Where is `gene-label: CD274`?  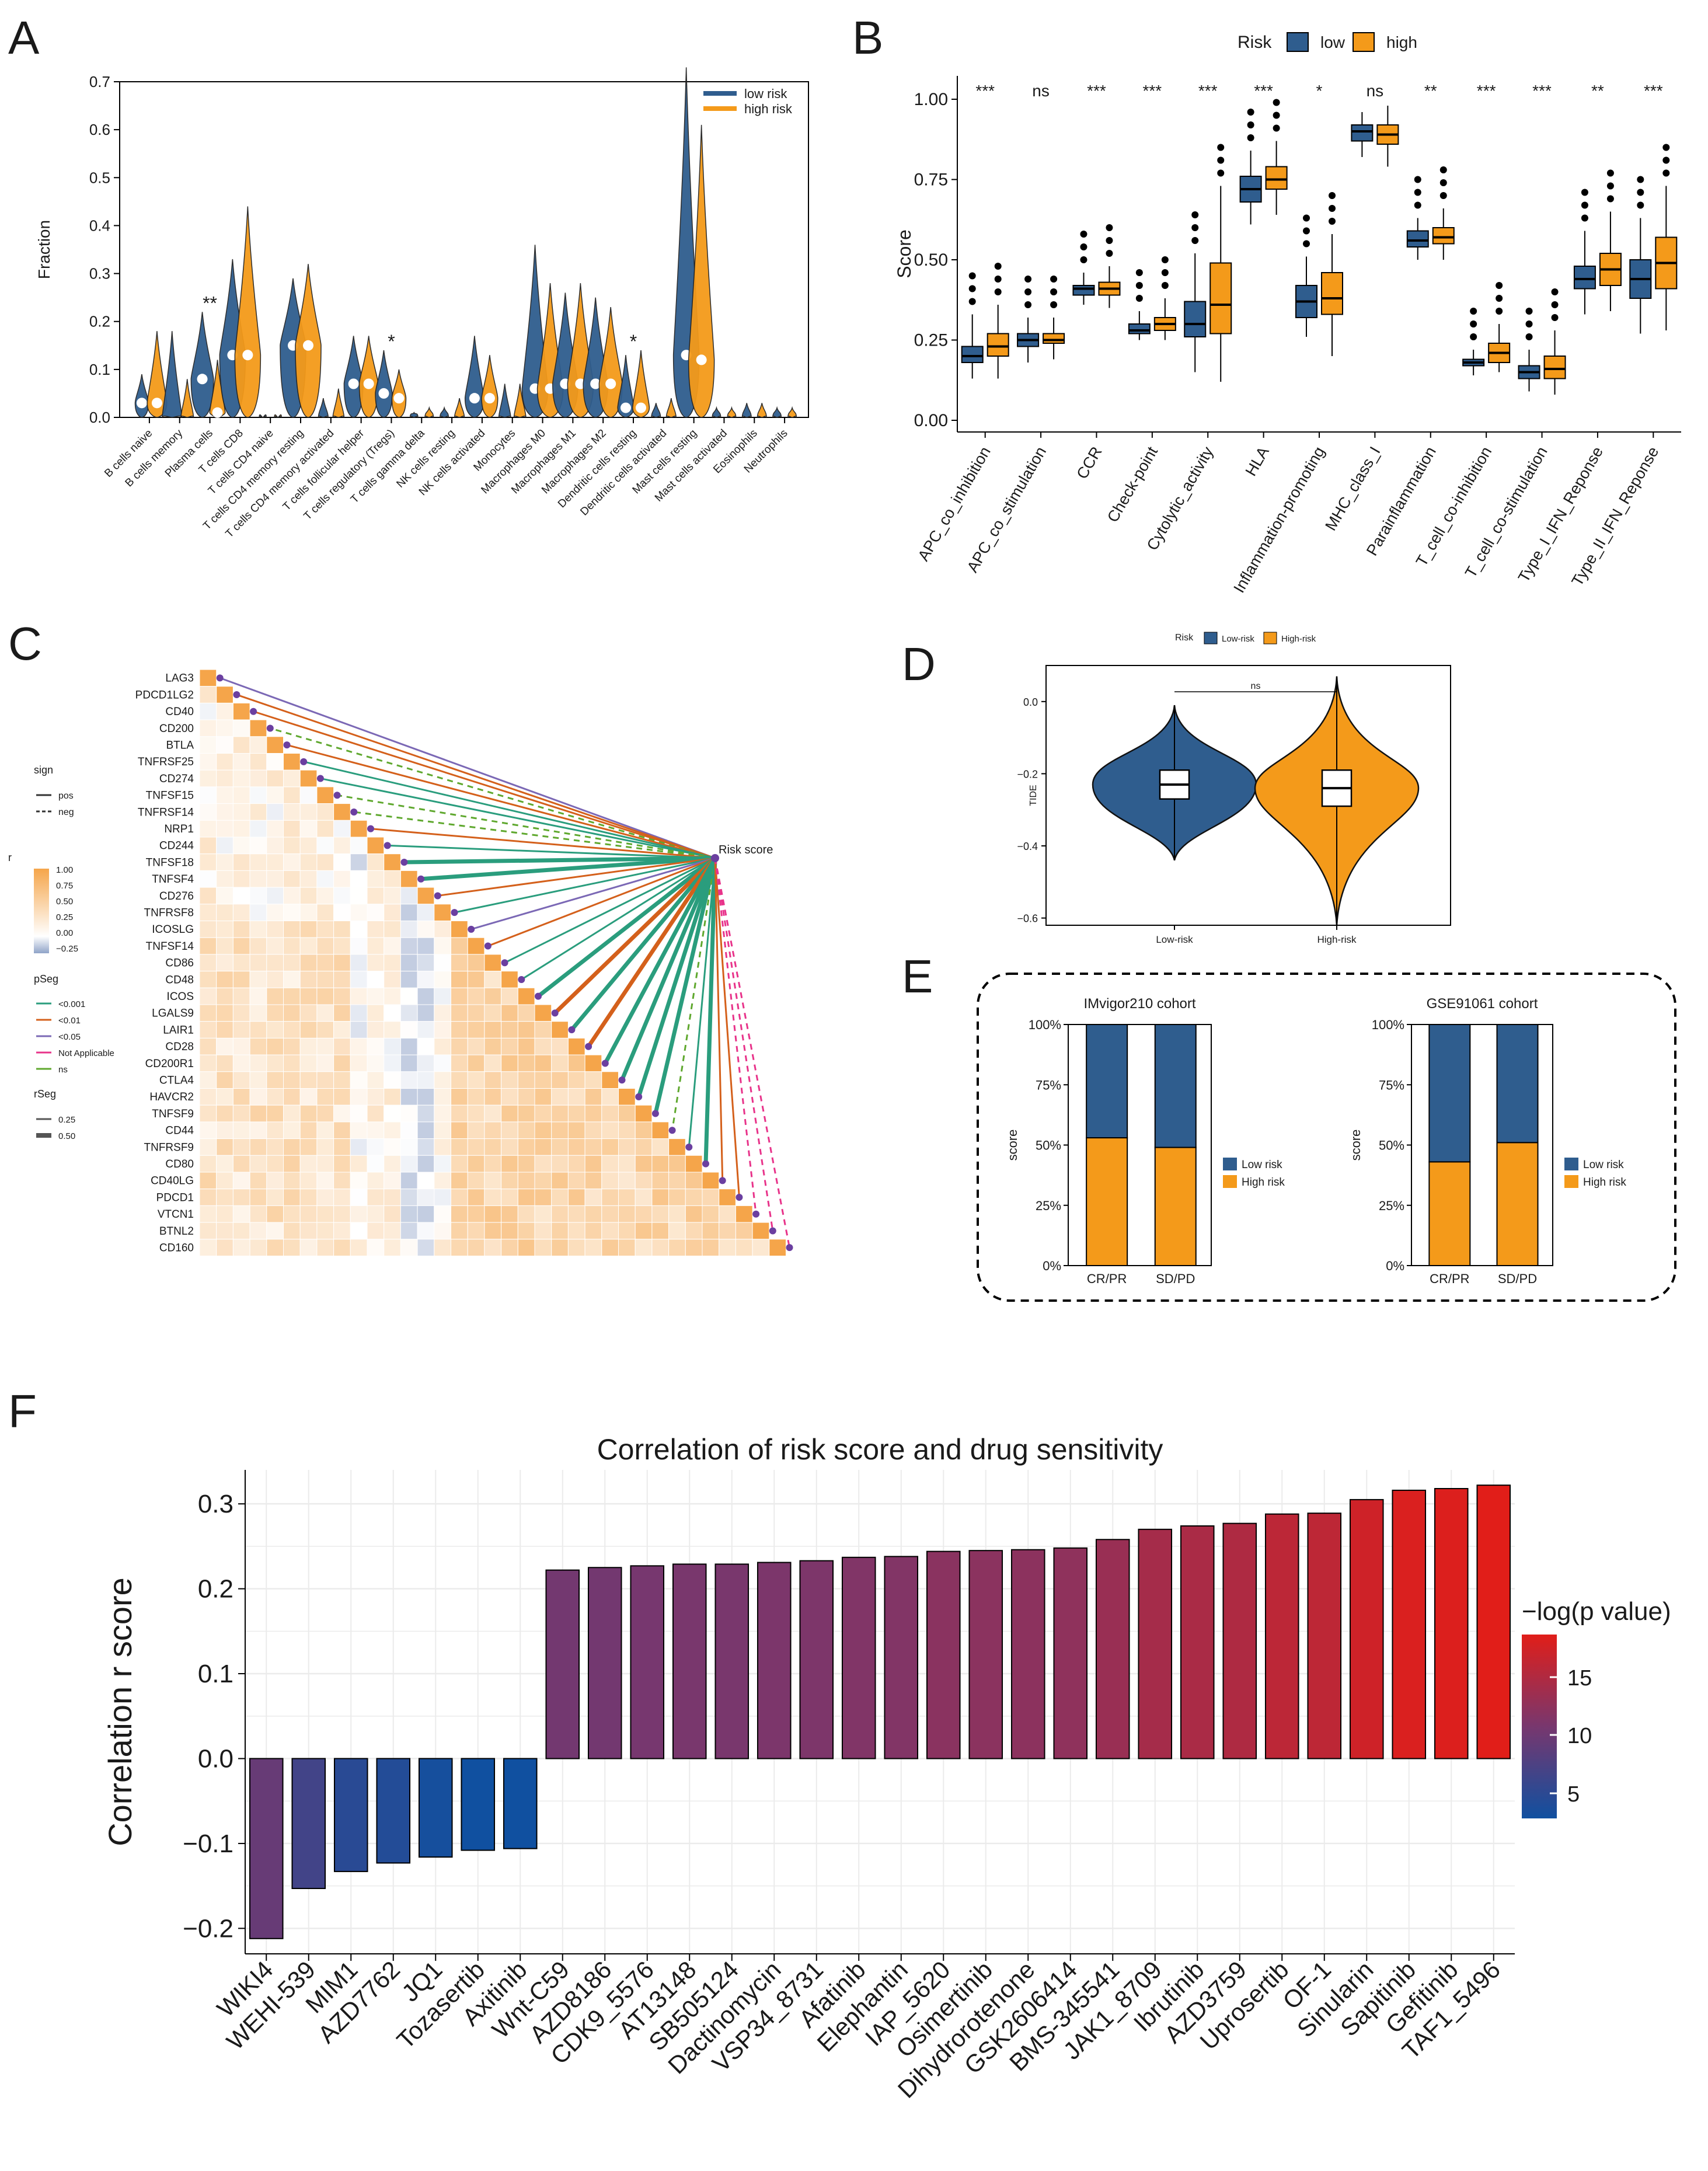 gene-label: CD274 is located at coordinates (177, 779).